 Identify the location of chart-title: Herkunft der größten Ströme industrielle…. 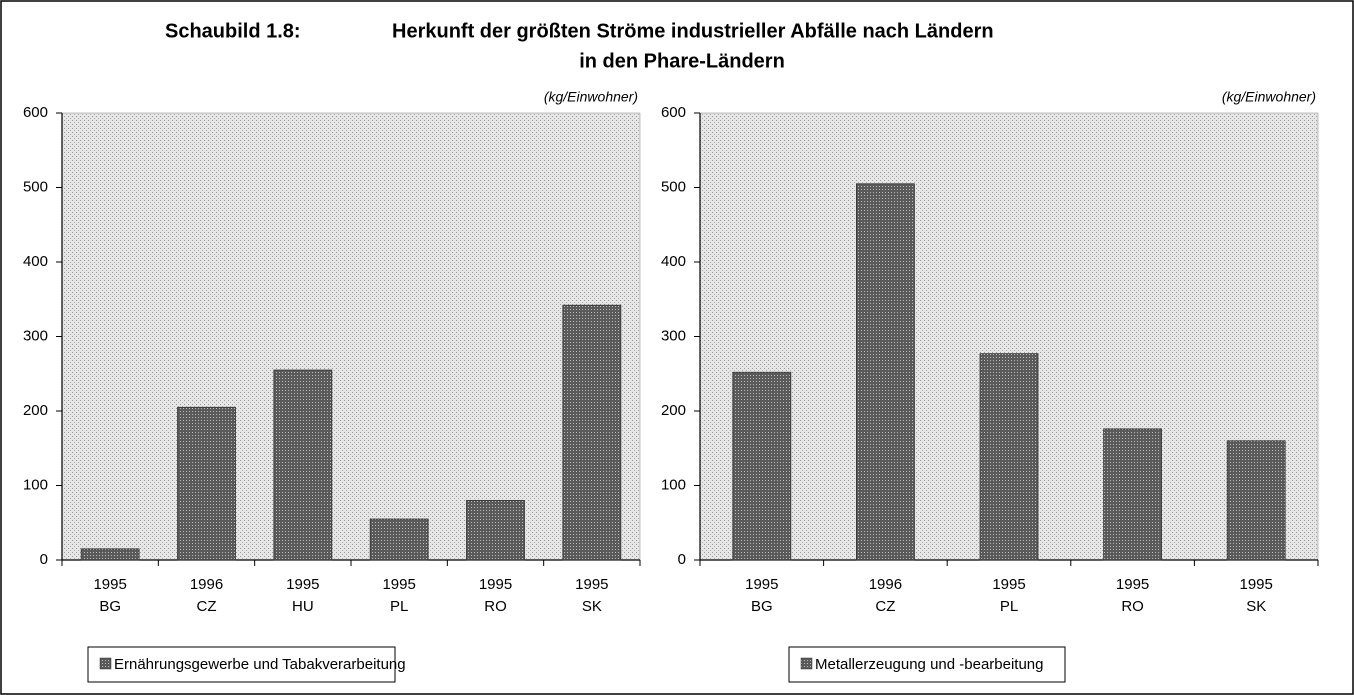
(693, 31).